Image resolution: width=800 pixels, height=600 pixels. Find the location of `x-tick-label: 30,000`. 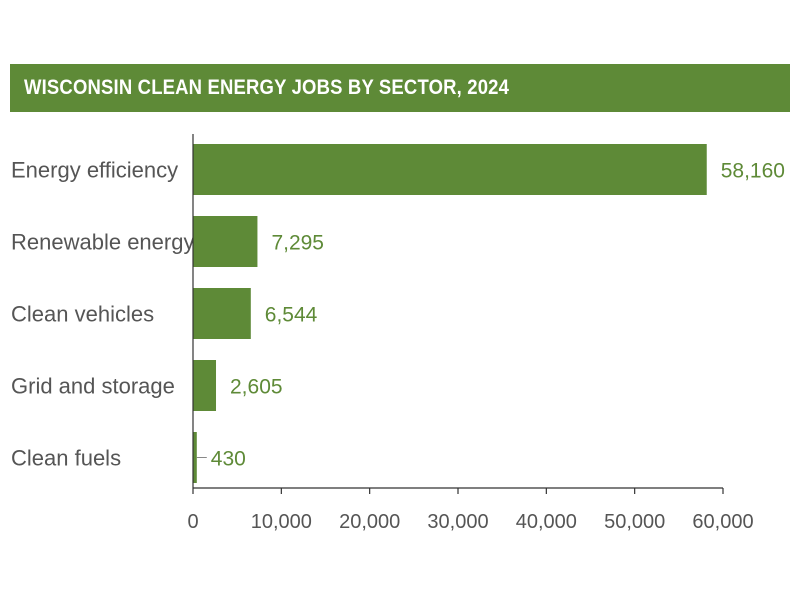

x-tick-label: 30,000 is located at coordinates (457, 522).